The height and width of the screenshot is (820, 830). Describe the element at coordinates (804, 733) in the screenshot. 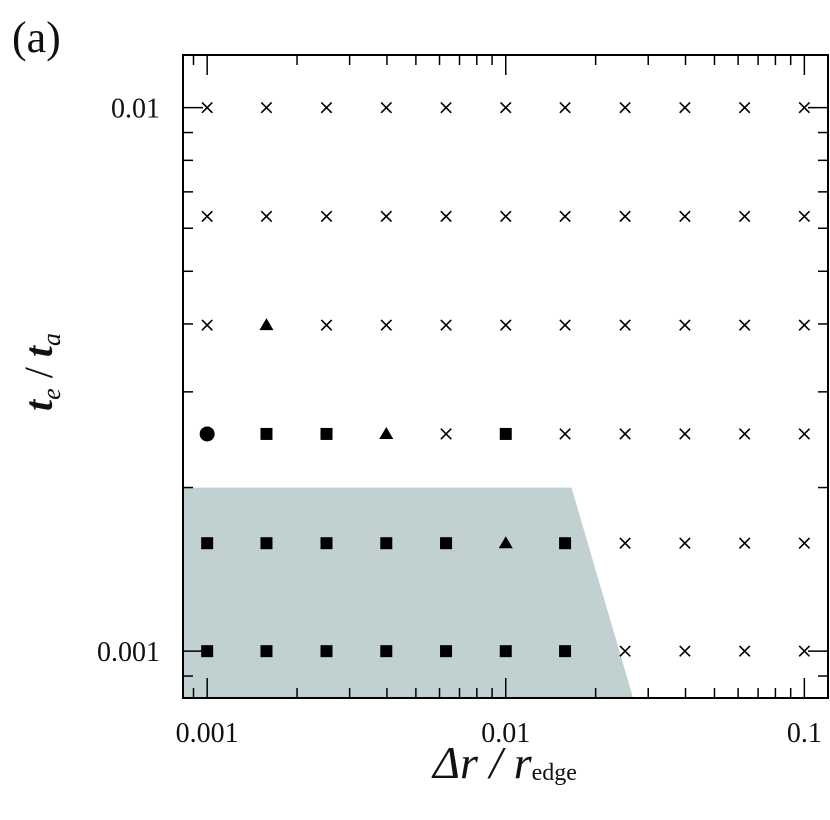

I see `x-tick-label: 0.1` at that location.